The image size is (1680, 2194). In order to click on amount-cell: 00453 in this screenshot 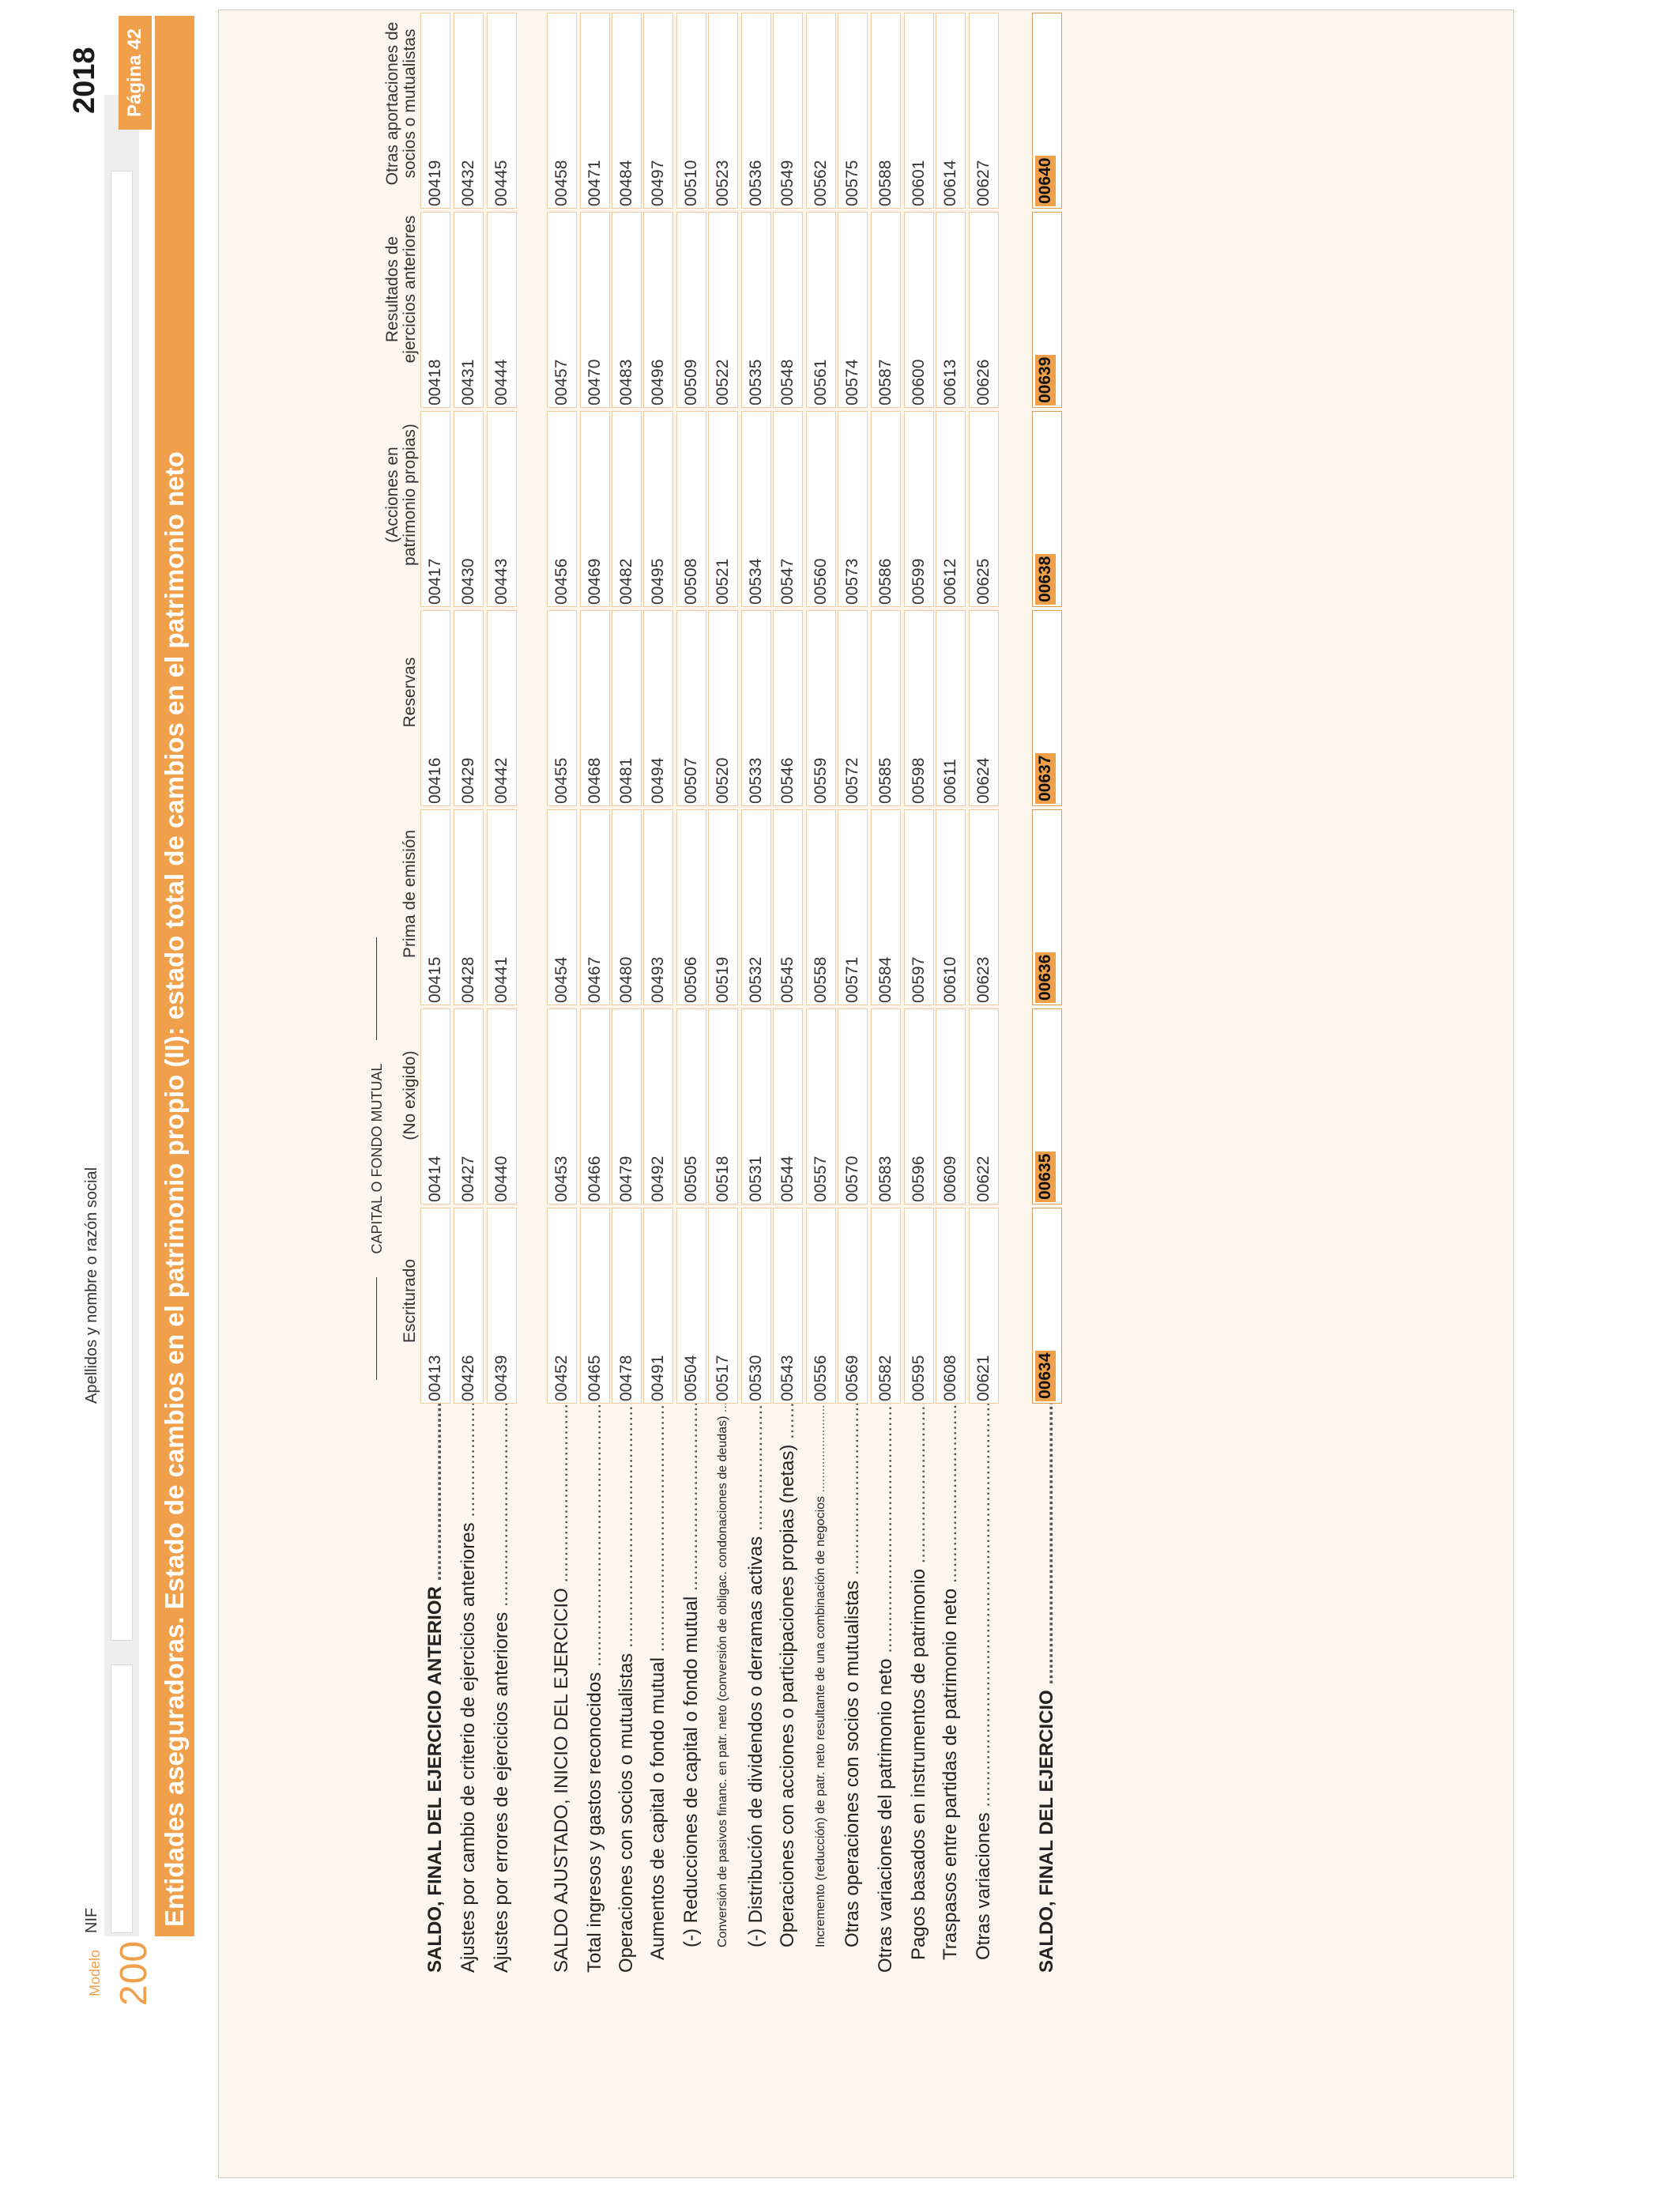, I will do `click(562, 1106)`.